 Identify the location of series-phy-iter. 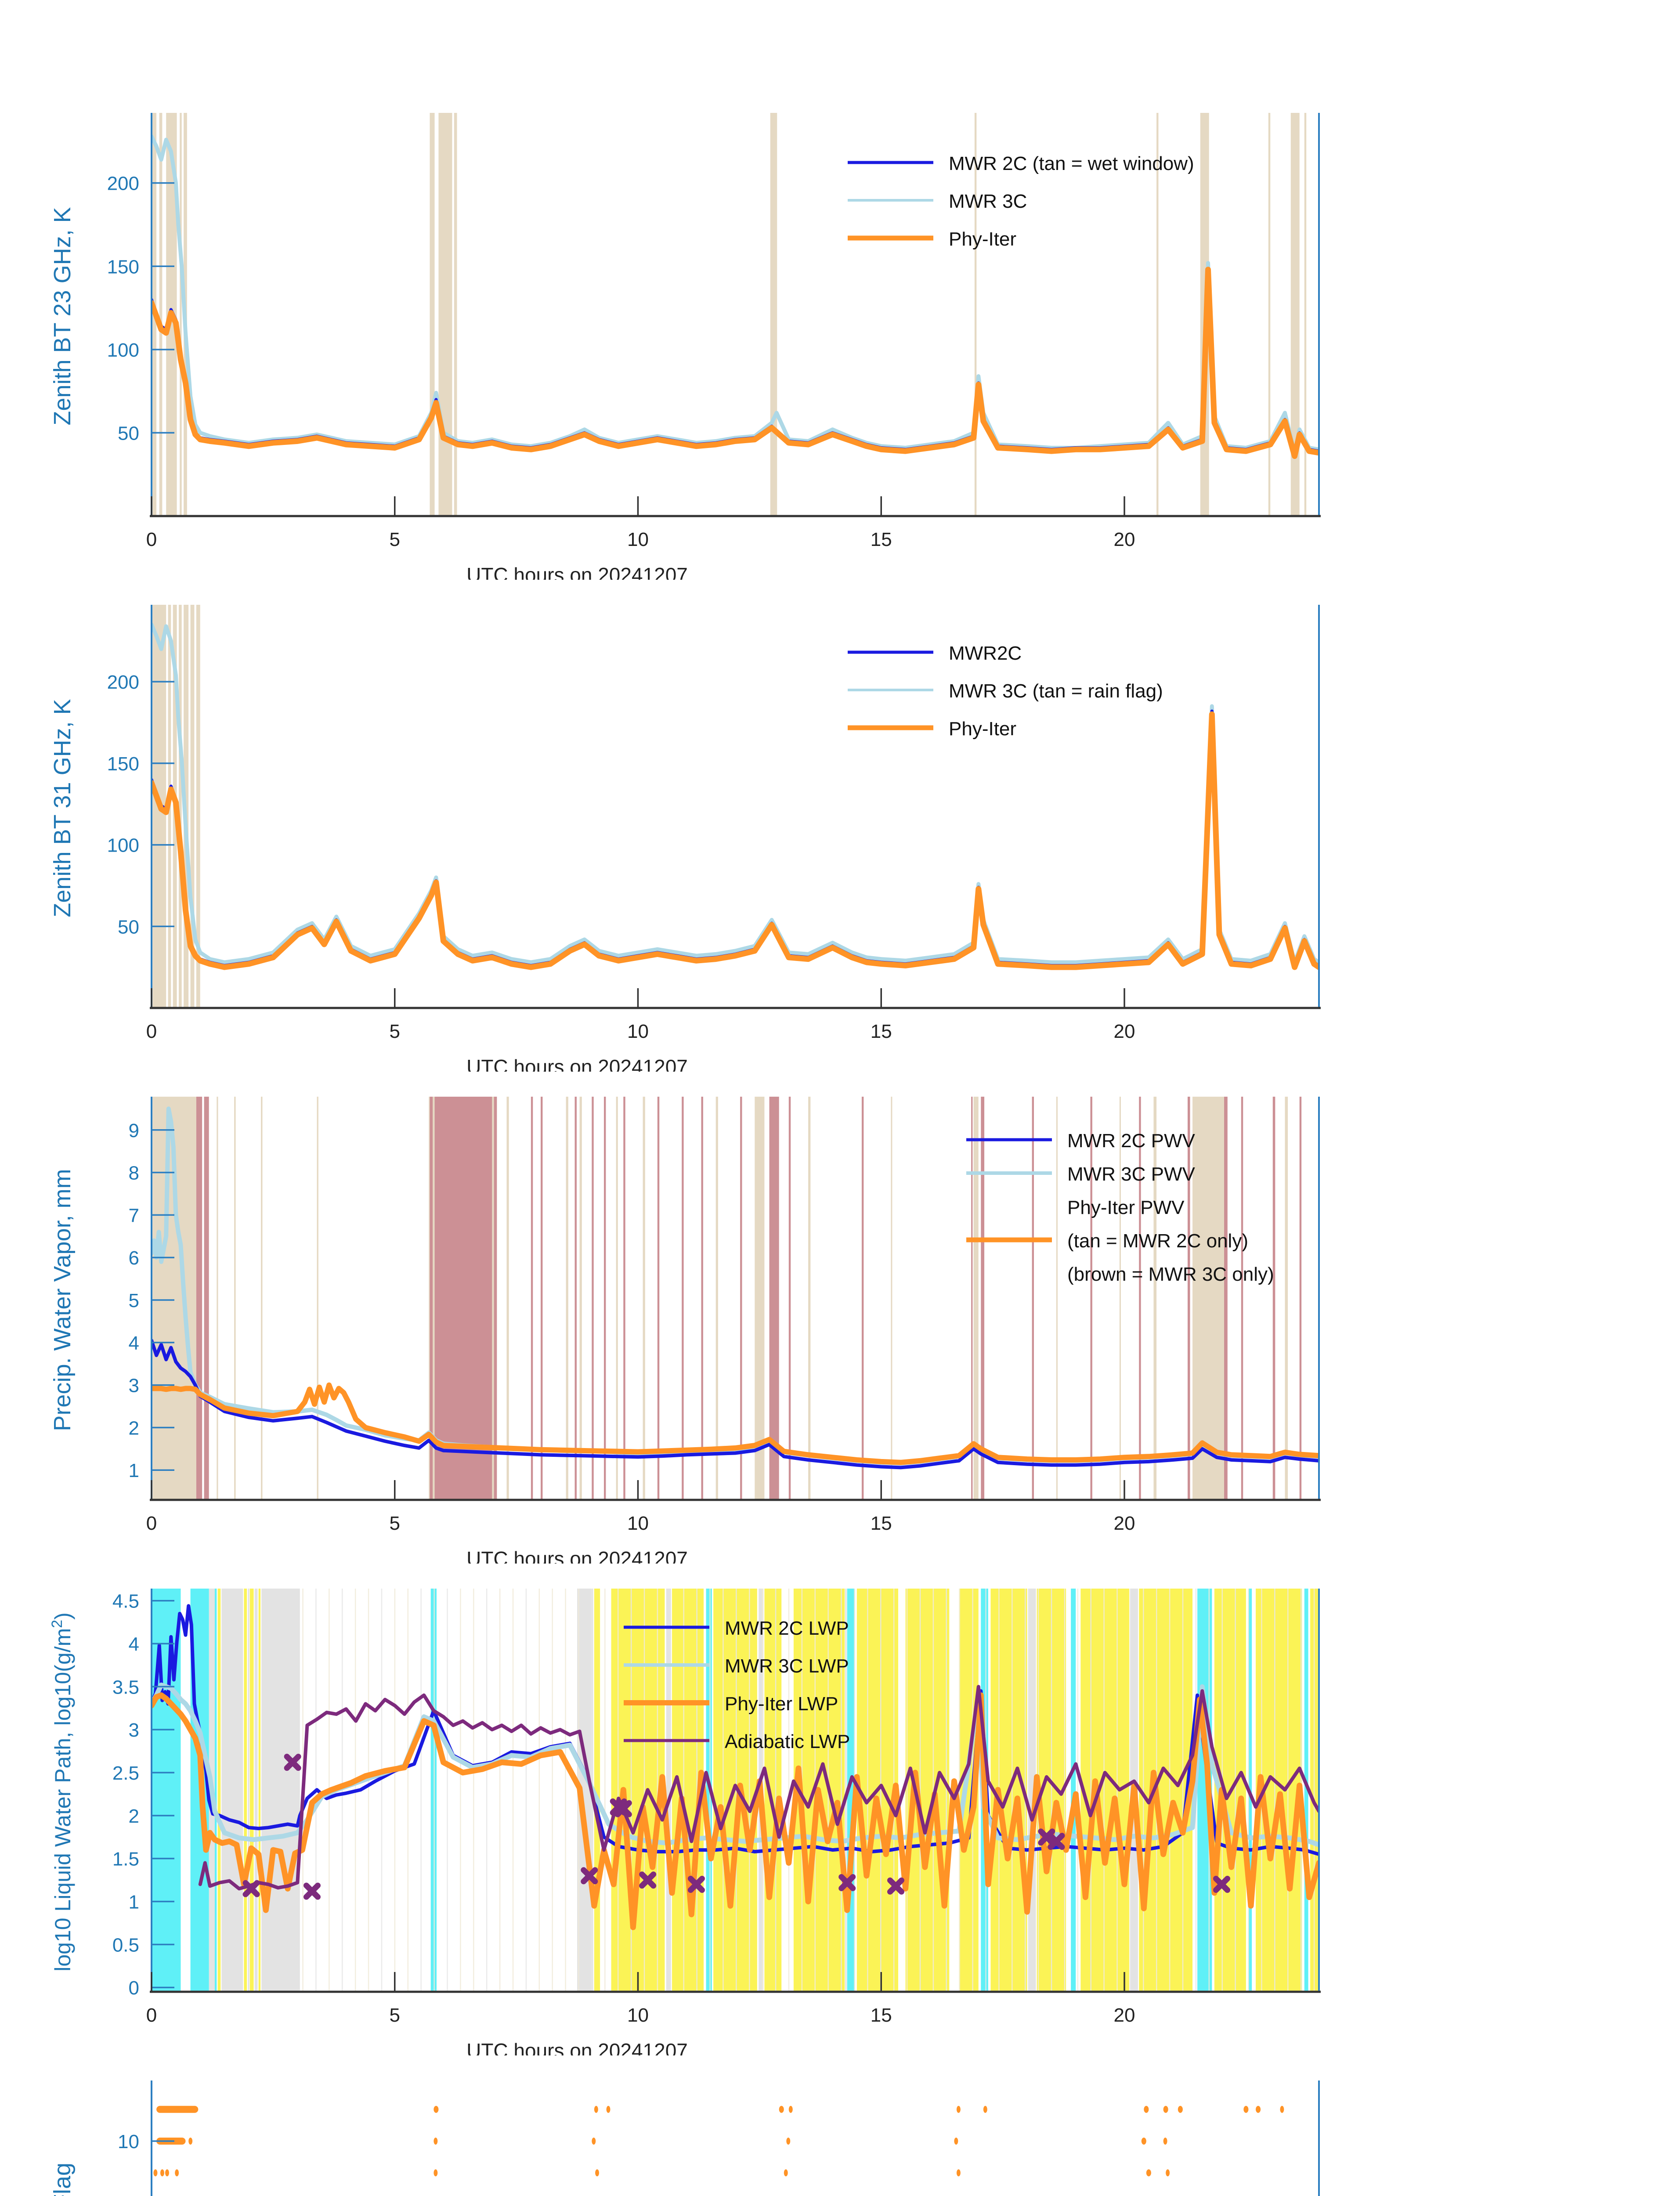
(735, 840).